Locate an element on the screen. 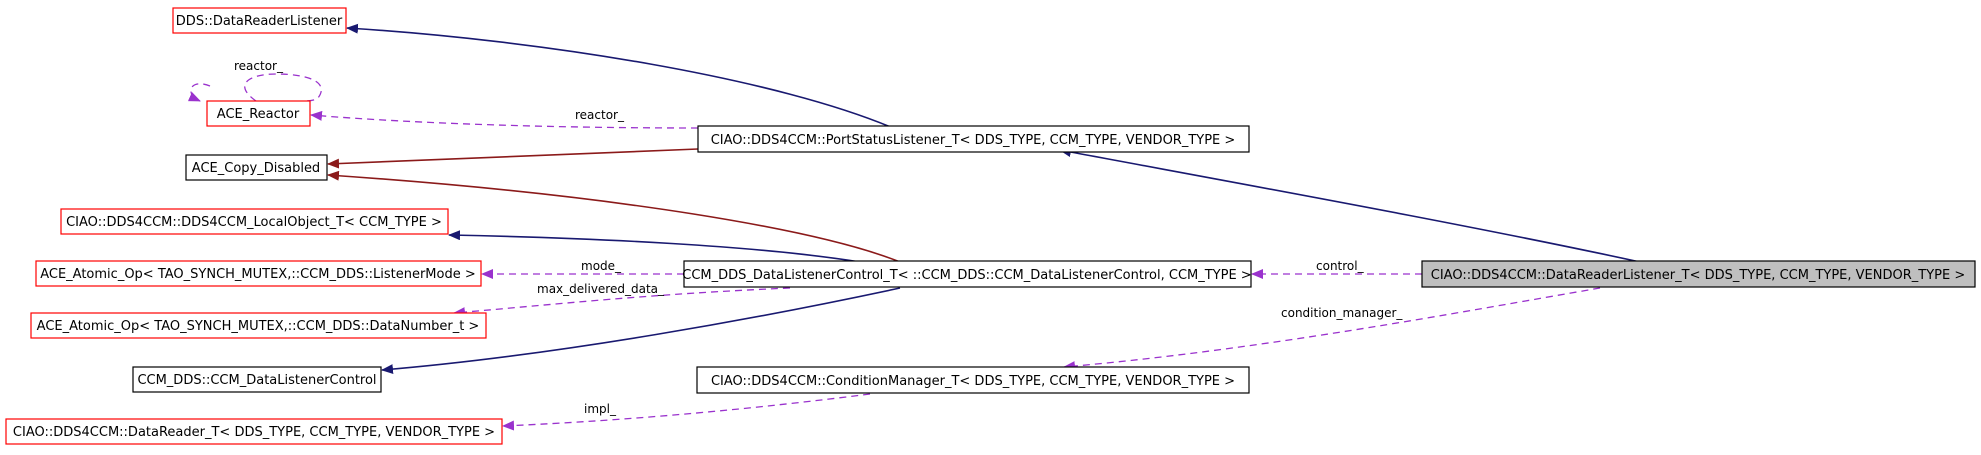 The height and width of the screenshot is (455, 1981). node-label: ACE_Copy_Disabled is located at coordinates (256, 168).